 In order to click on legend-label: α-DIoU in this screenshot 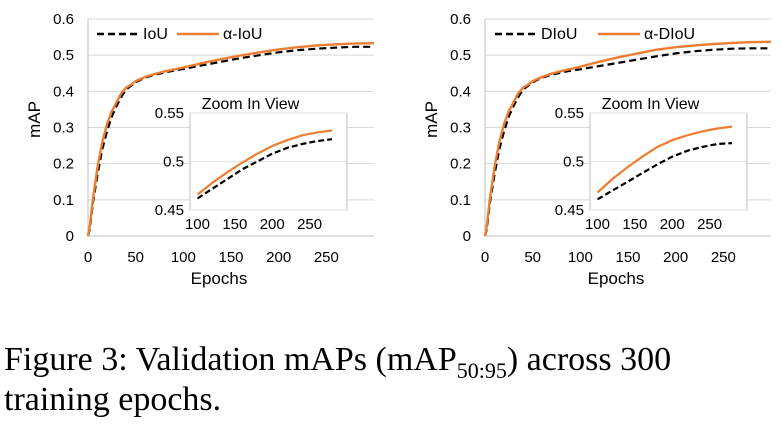, I will do `click(669, 34)`.